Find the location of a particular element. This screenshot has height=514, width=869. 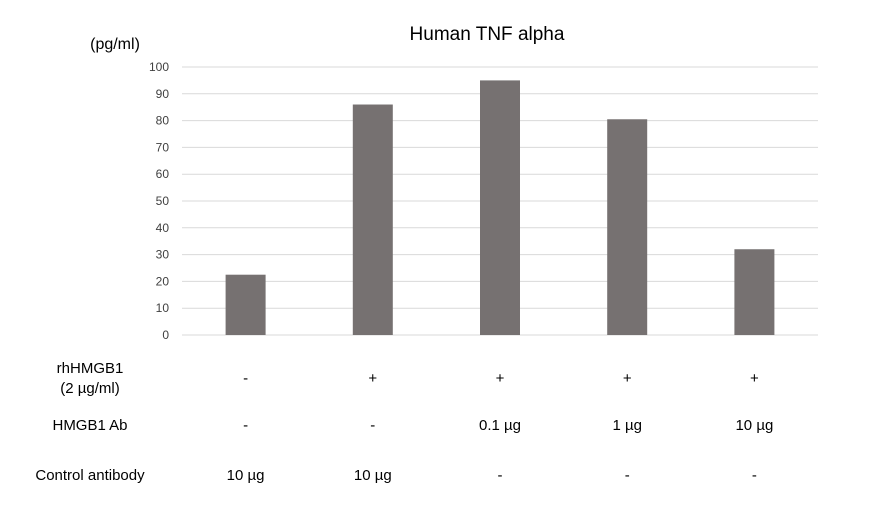

y-tick-label: 20 is located at coordinates (163, 281).